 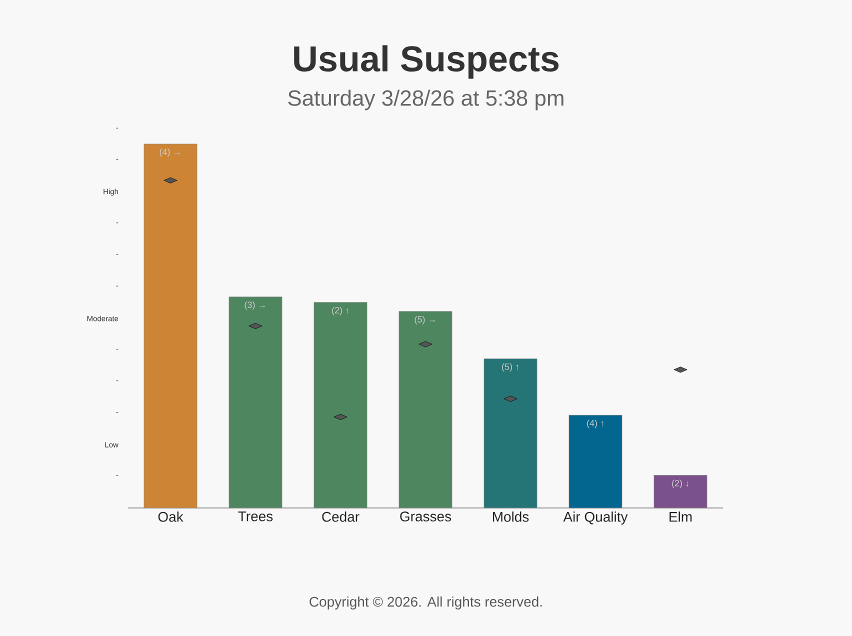 I want to click on x-tick-label: Molds, so click(x=510, y=517).